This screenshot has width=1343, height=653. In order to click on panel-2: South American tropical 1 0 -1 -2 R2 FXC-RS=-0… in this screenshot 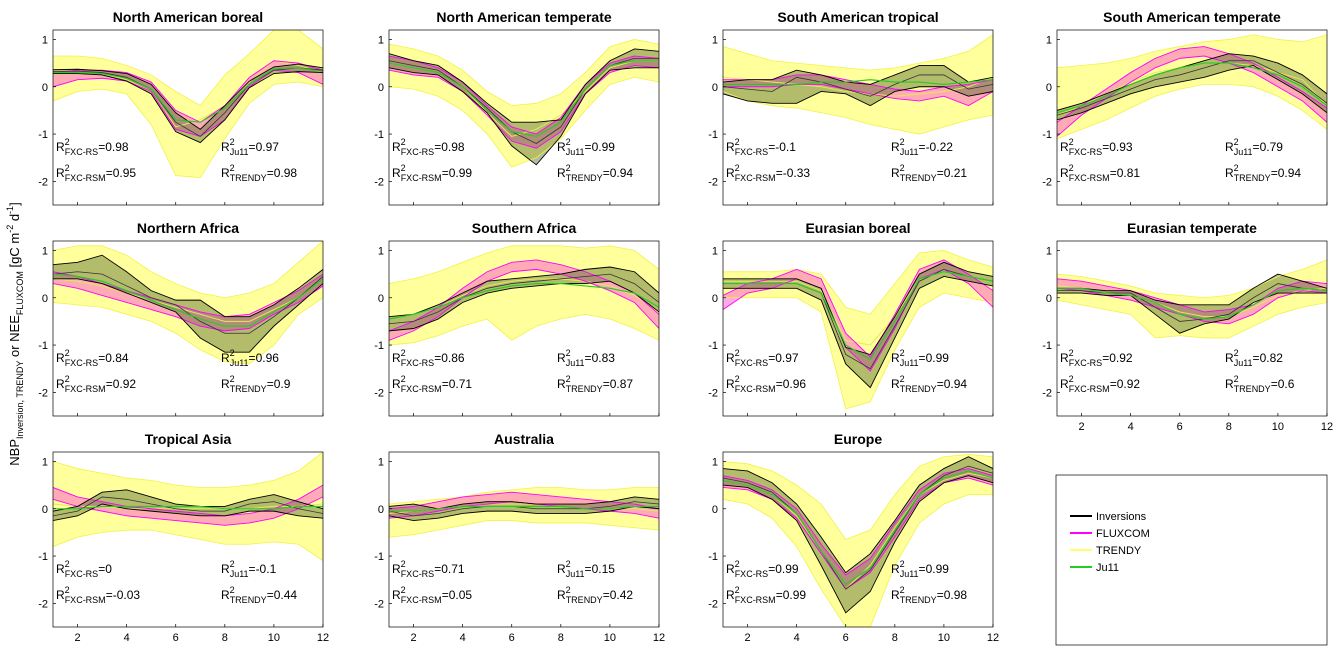, I will do `click(851, 107)`.